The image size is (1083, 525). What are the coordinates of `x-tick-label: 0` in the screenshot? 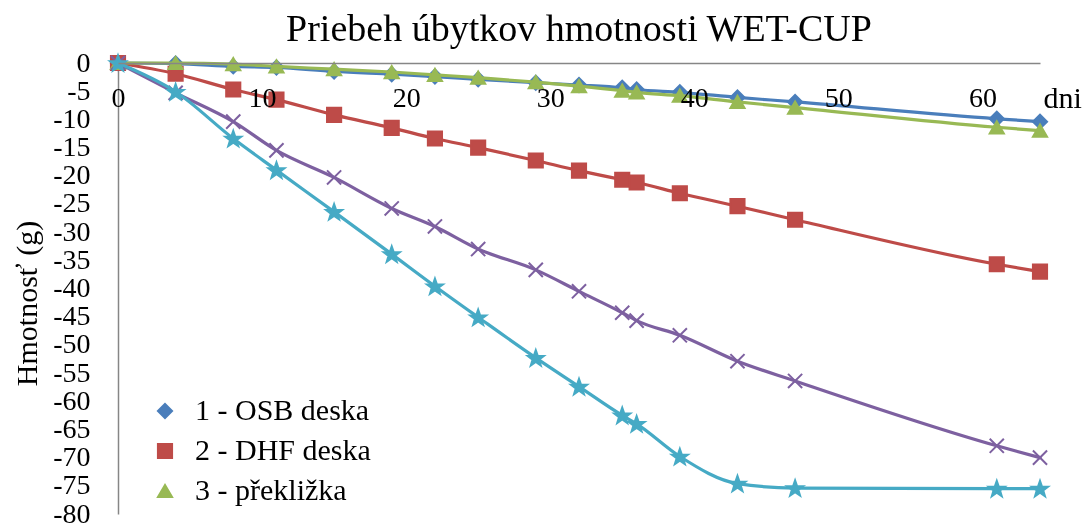 It's located at (118, 97).